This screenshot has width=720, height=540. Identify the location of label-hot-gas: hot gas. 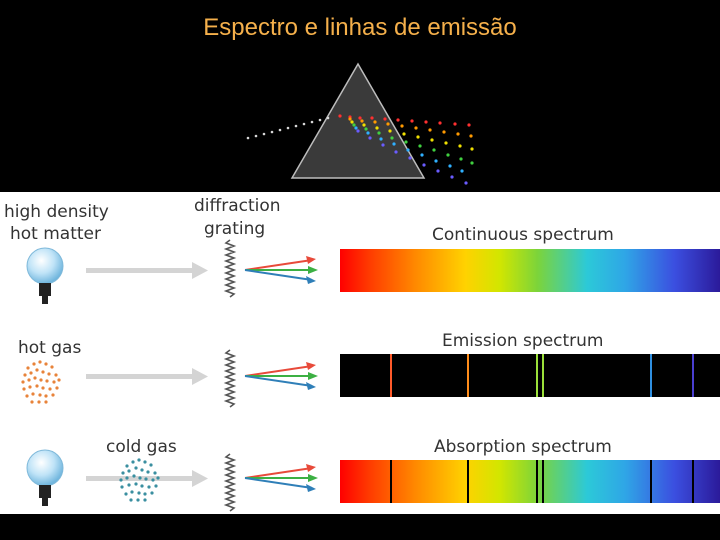
(50, 348).